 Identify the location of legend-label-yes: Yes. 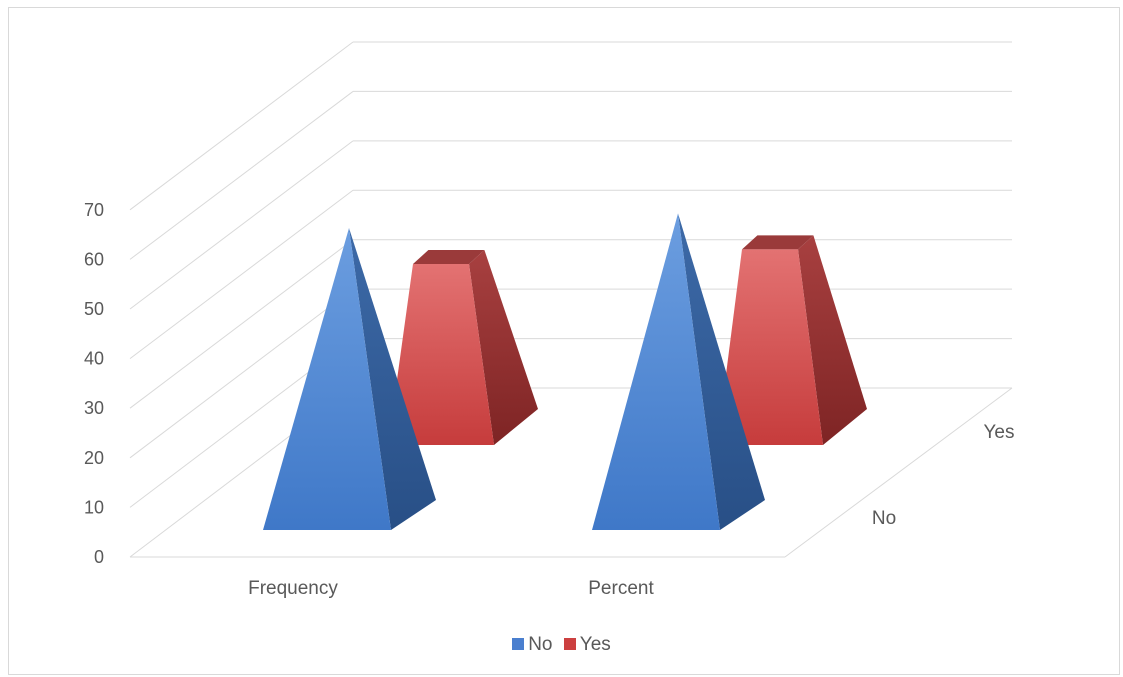
(595, 644).